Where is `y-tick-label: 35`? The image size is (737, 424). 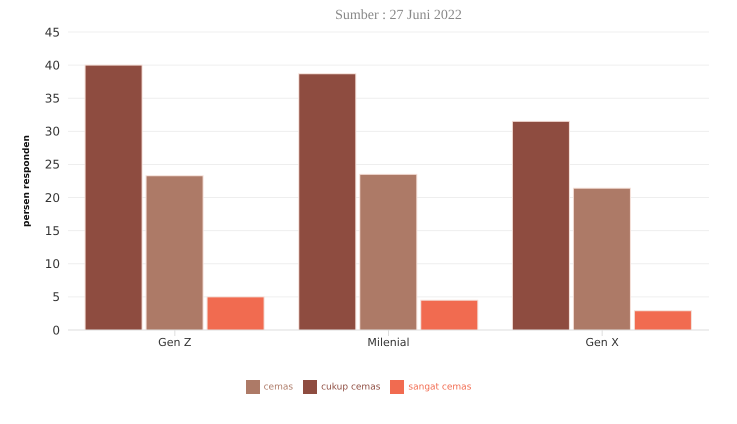
y-tick-label: 35 is located at coordinates (52, 98).